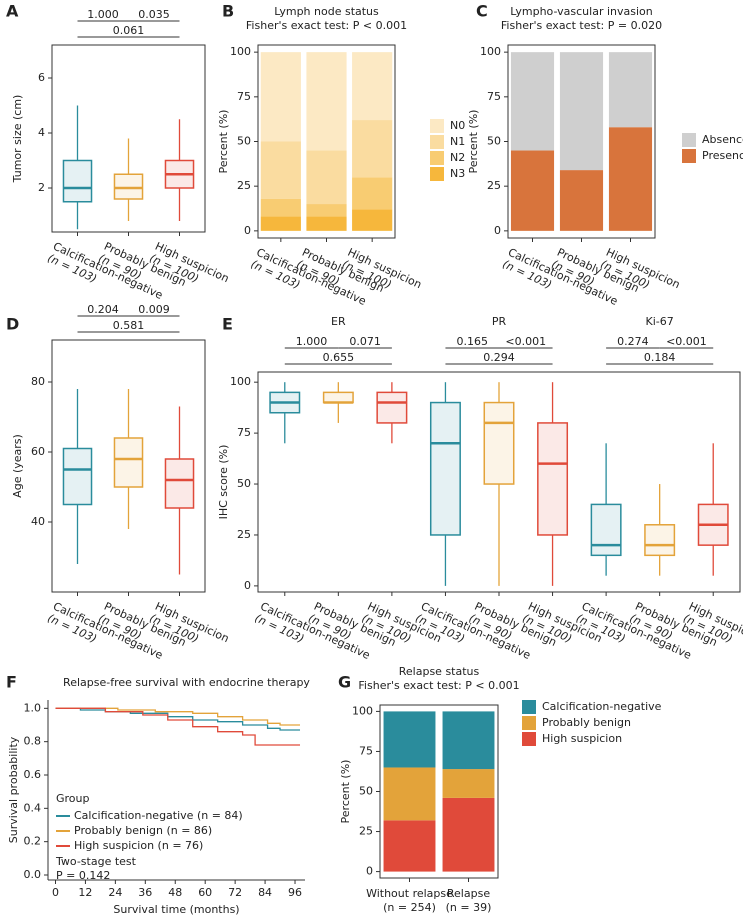  What do you see at coordinates (85, 892) in the screenshot?
I see `x-tick-label: 12` at bounding box center [85, 892].